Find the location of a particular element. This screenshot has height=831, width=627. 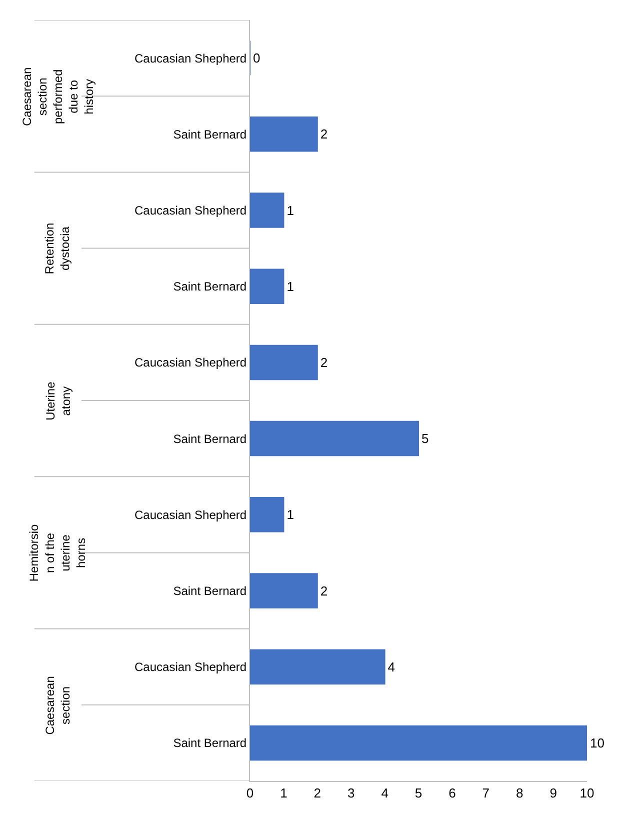

x-tick-label: 5 is located at coordinates (418, 793).